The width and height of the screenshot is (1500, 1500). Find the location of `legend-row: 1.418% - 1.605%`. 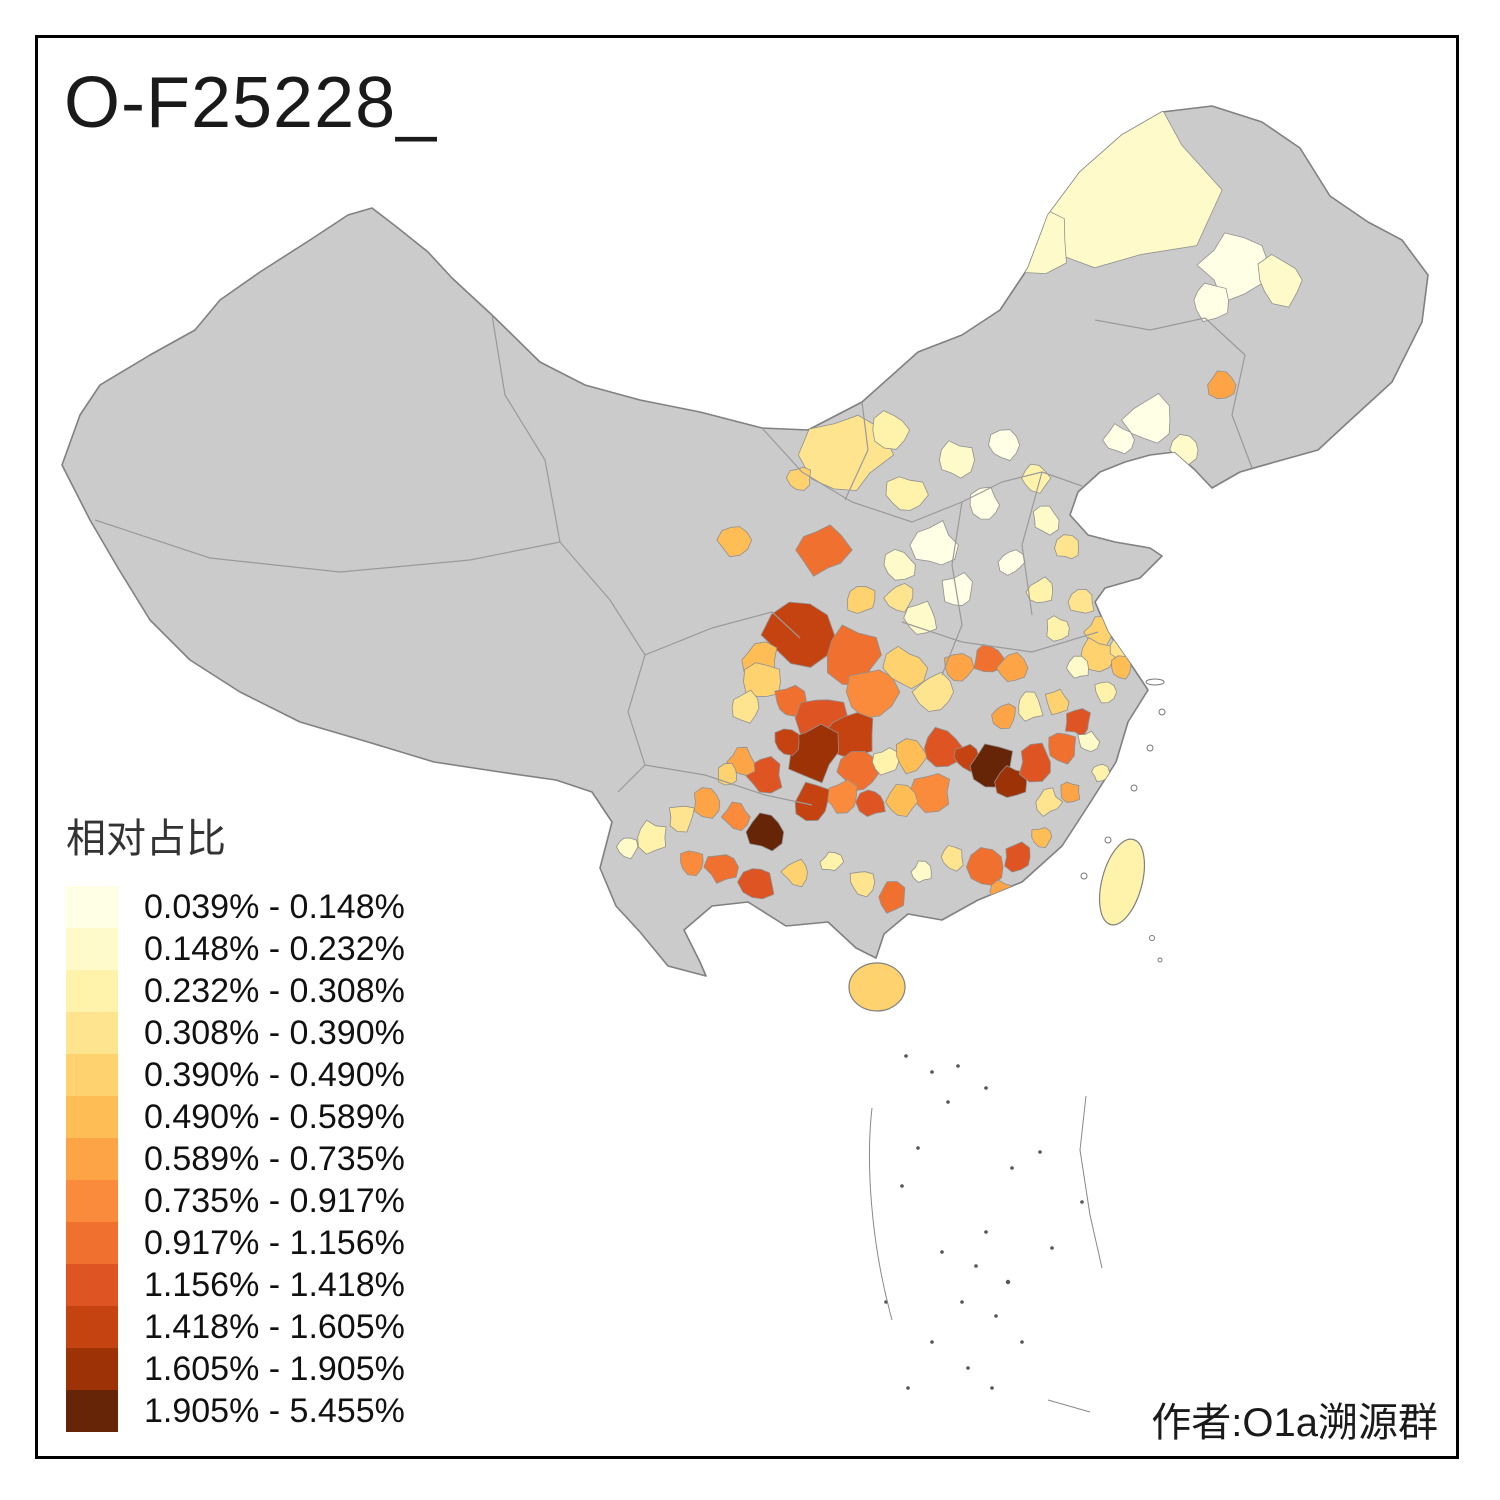

legend-row: 1.418% - 1.605% is located at coordinates (235, 1327).